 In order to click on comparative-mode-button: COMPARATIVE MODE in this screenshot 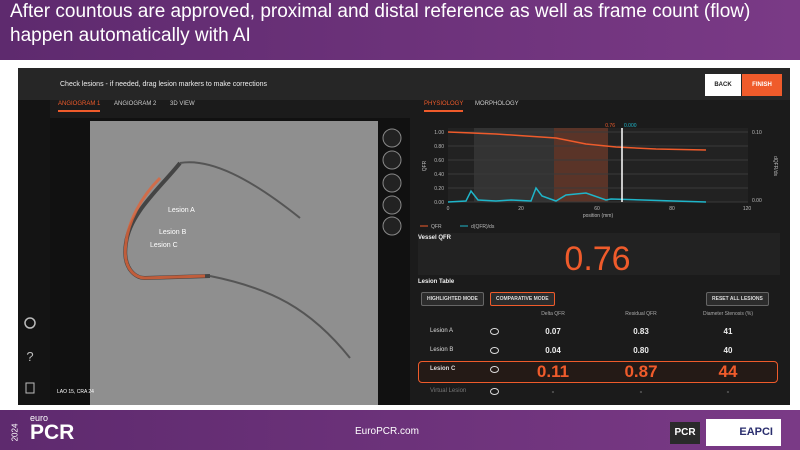, I will do `click(522, 299)`.